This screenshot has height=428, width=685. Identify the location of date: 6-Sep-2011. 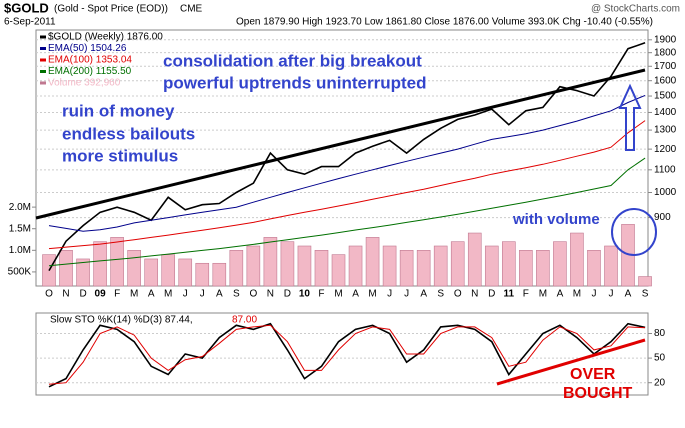
(30, 22).